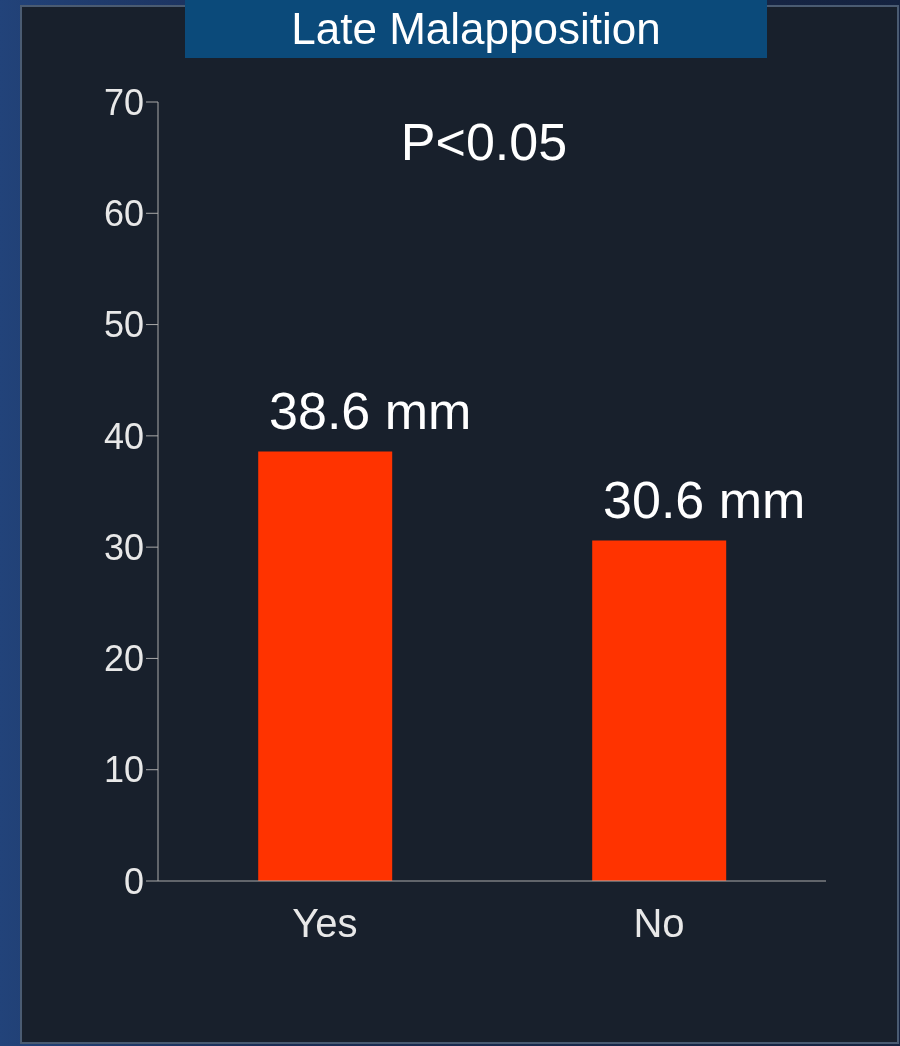 This screenshot has width=900, height=1046. What do you see at coordinates (123, 659) in the screenshot?
I see `y-tick-label: 20` at bounding box center [123, 659].